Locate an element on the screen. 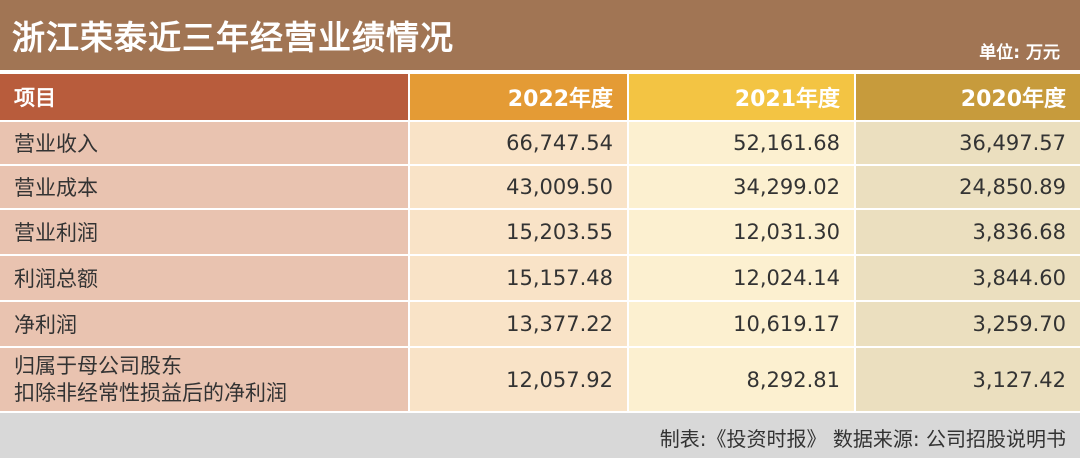 The width and height of the screenshot is (1080, 458). value-2021: 52,161.68 is located at coordinates (741, 143).